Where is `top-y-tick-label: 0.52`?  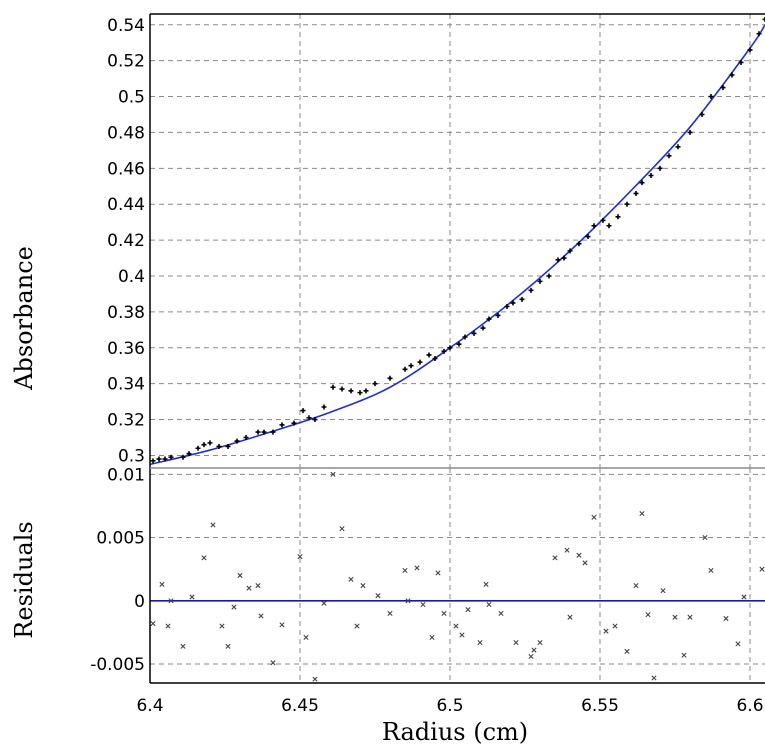
top-y-tick-label: 0.52 is located at coordinates (126, 62).